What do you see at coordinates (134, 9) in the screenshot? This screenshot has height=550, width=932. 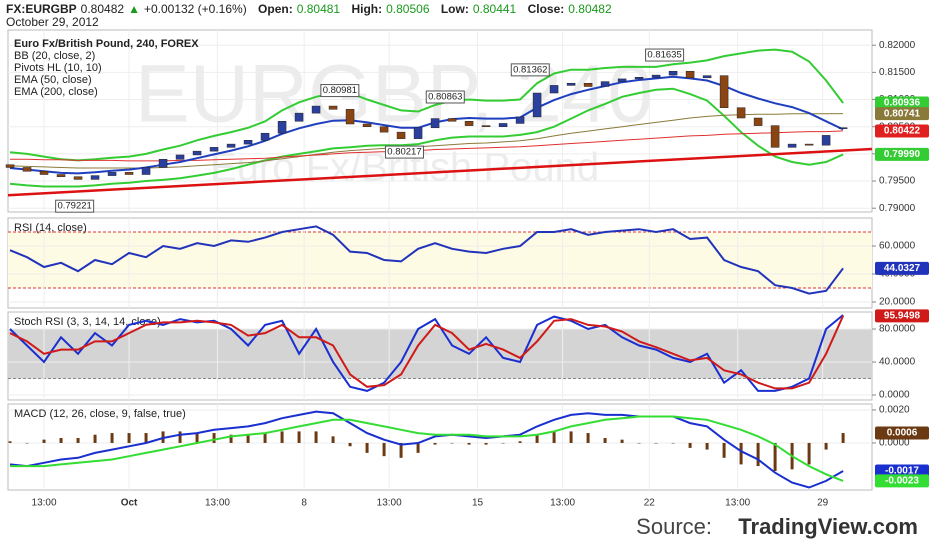 I see `change-arrow: ▲` at bounding box center [134, 9].